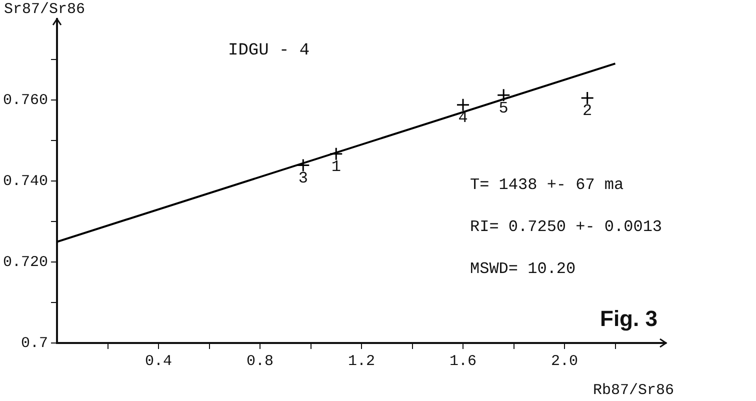 This screenshot has width=756, height=401. What do you see at coordinates (25, 181) in the screenshot?
I see `y-tick-label: 0.740` at bounding box center [25, 181].